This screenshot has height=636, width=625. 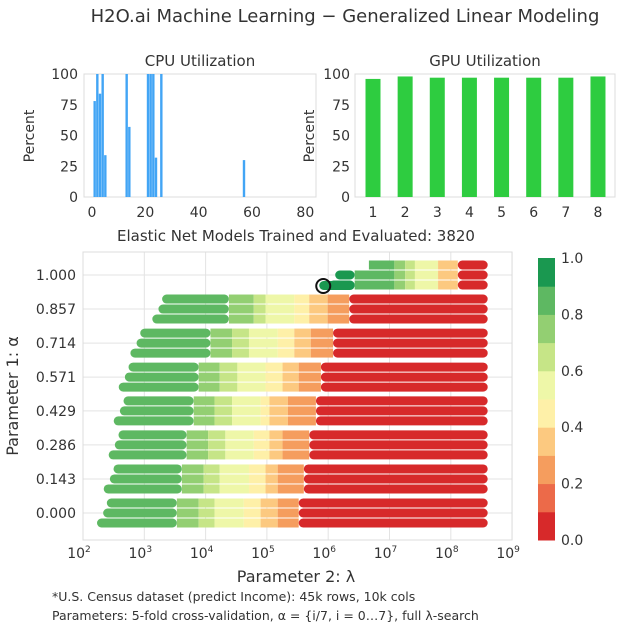 What do you see at coordinates (341, 167) in the screenshot?
I see `gpu-y-tick-label: 25` at bounding box center [341, 167].